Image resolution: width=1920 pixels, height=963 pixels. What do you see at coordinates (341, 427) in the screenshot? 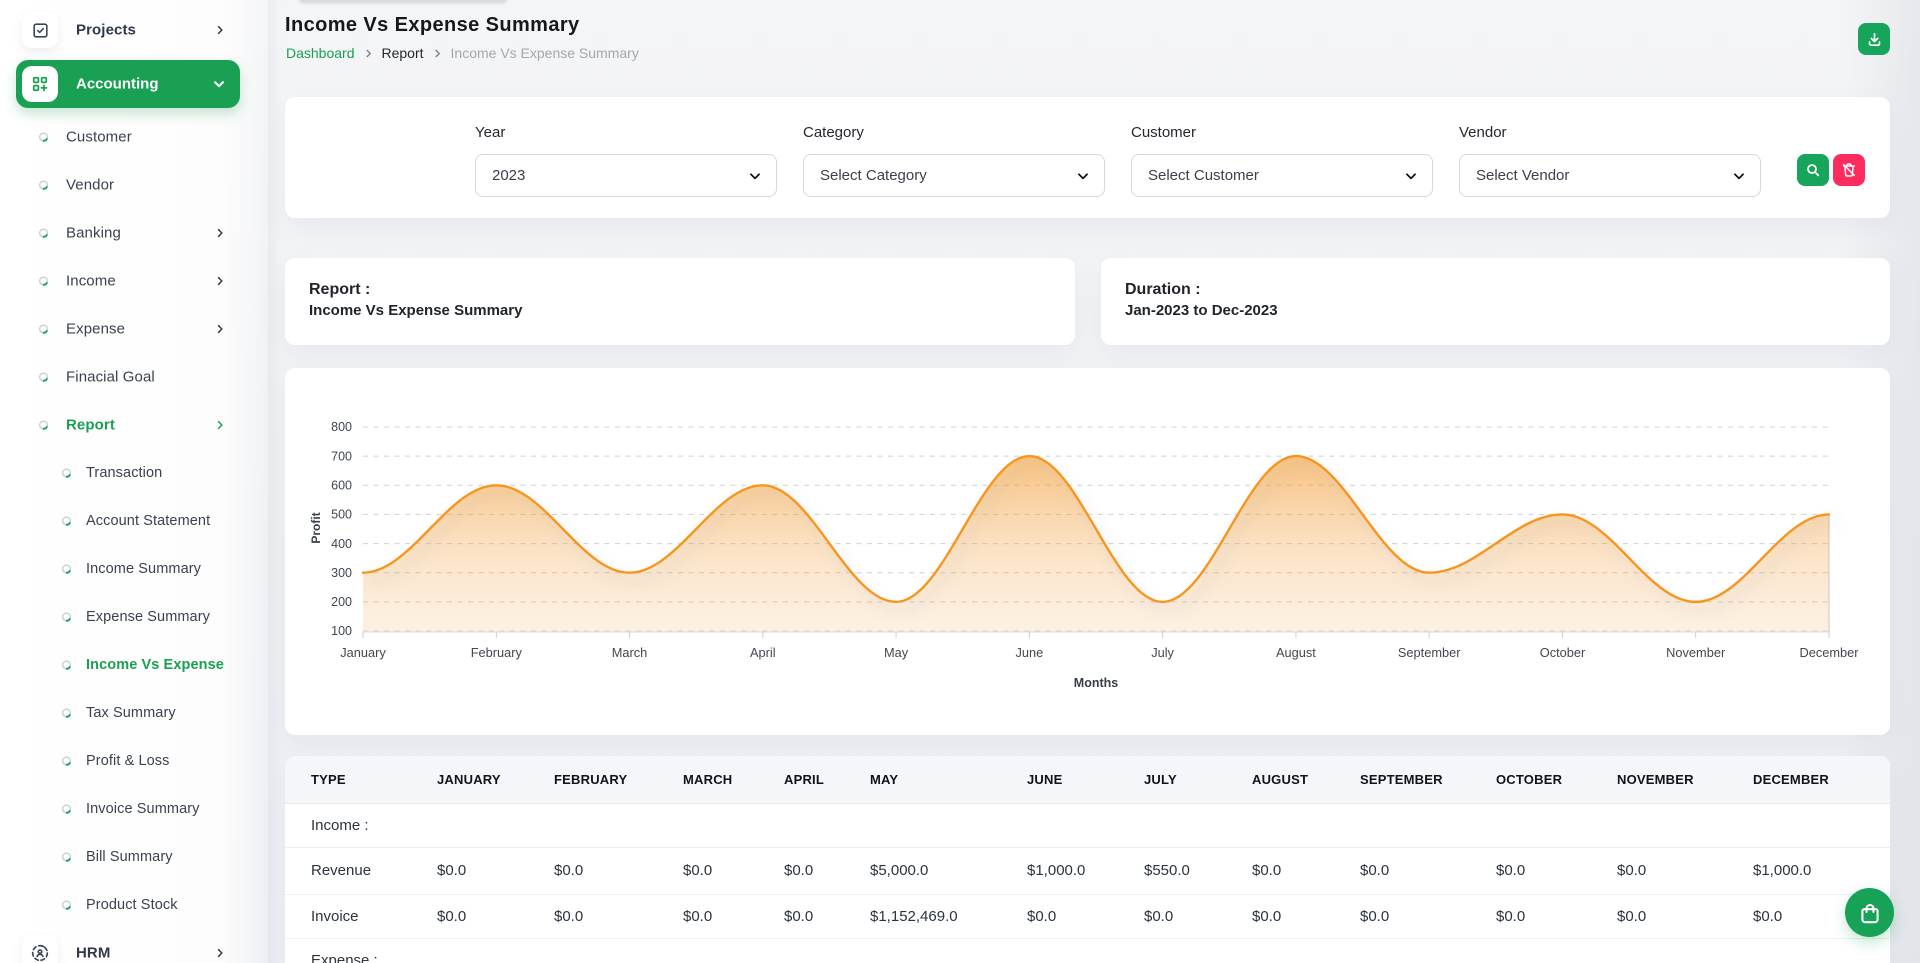
I see `svg-text: 800` at bounding box center [341, 427].